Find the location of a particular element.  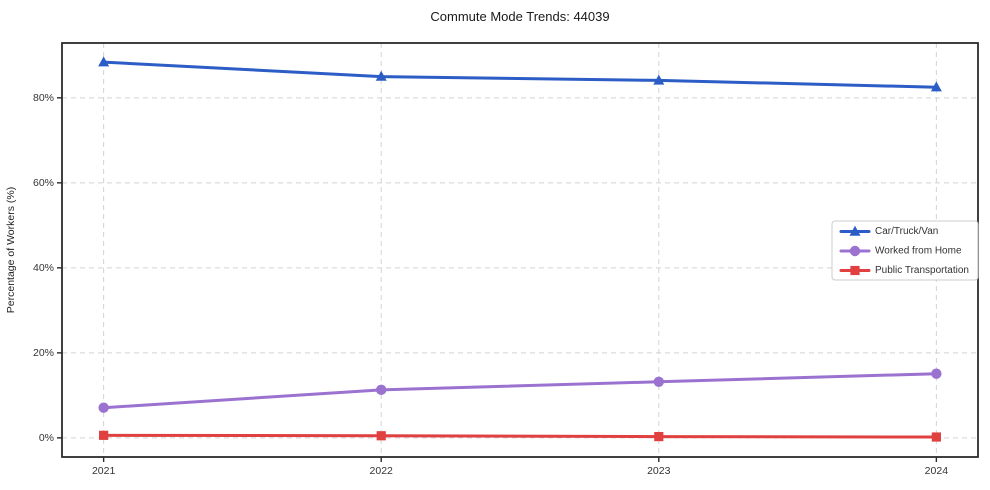

series-public-transportation is located at coordinates (520, 436).